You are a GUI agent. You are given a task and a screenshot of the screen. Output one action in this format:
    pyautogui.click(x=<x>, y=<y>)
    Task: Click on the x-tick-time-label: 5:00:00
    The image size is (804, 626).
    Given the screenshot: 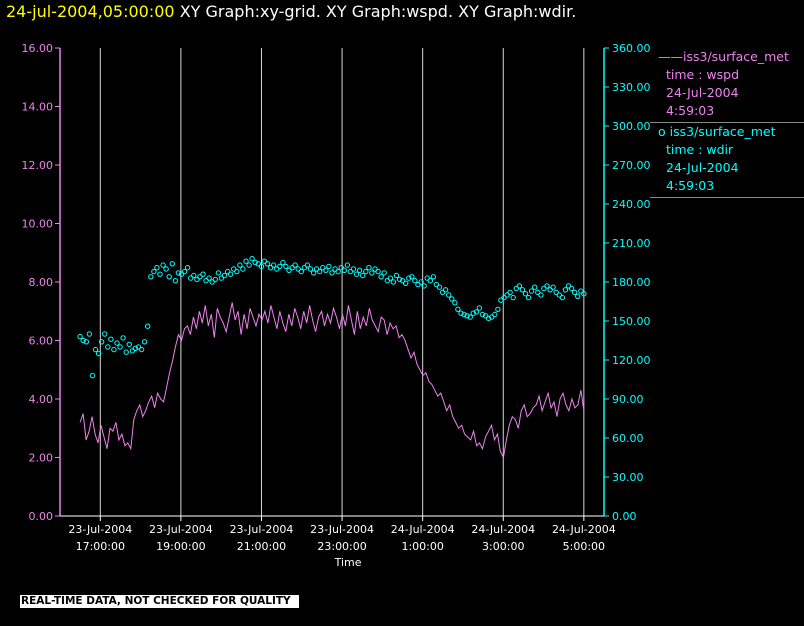 What is the action you would take?
    pyautogui.click(x=584, y=546)
    